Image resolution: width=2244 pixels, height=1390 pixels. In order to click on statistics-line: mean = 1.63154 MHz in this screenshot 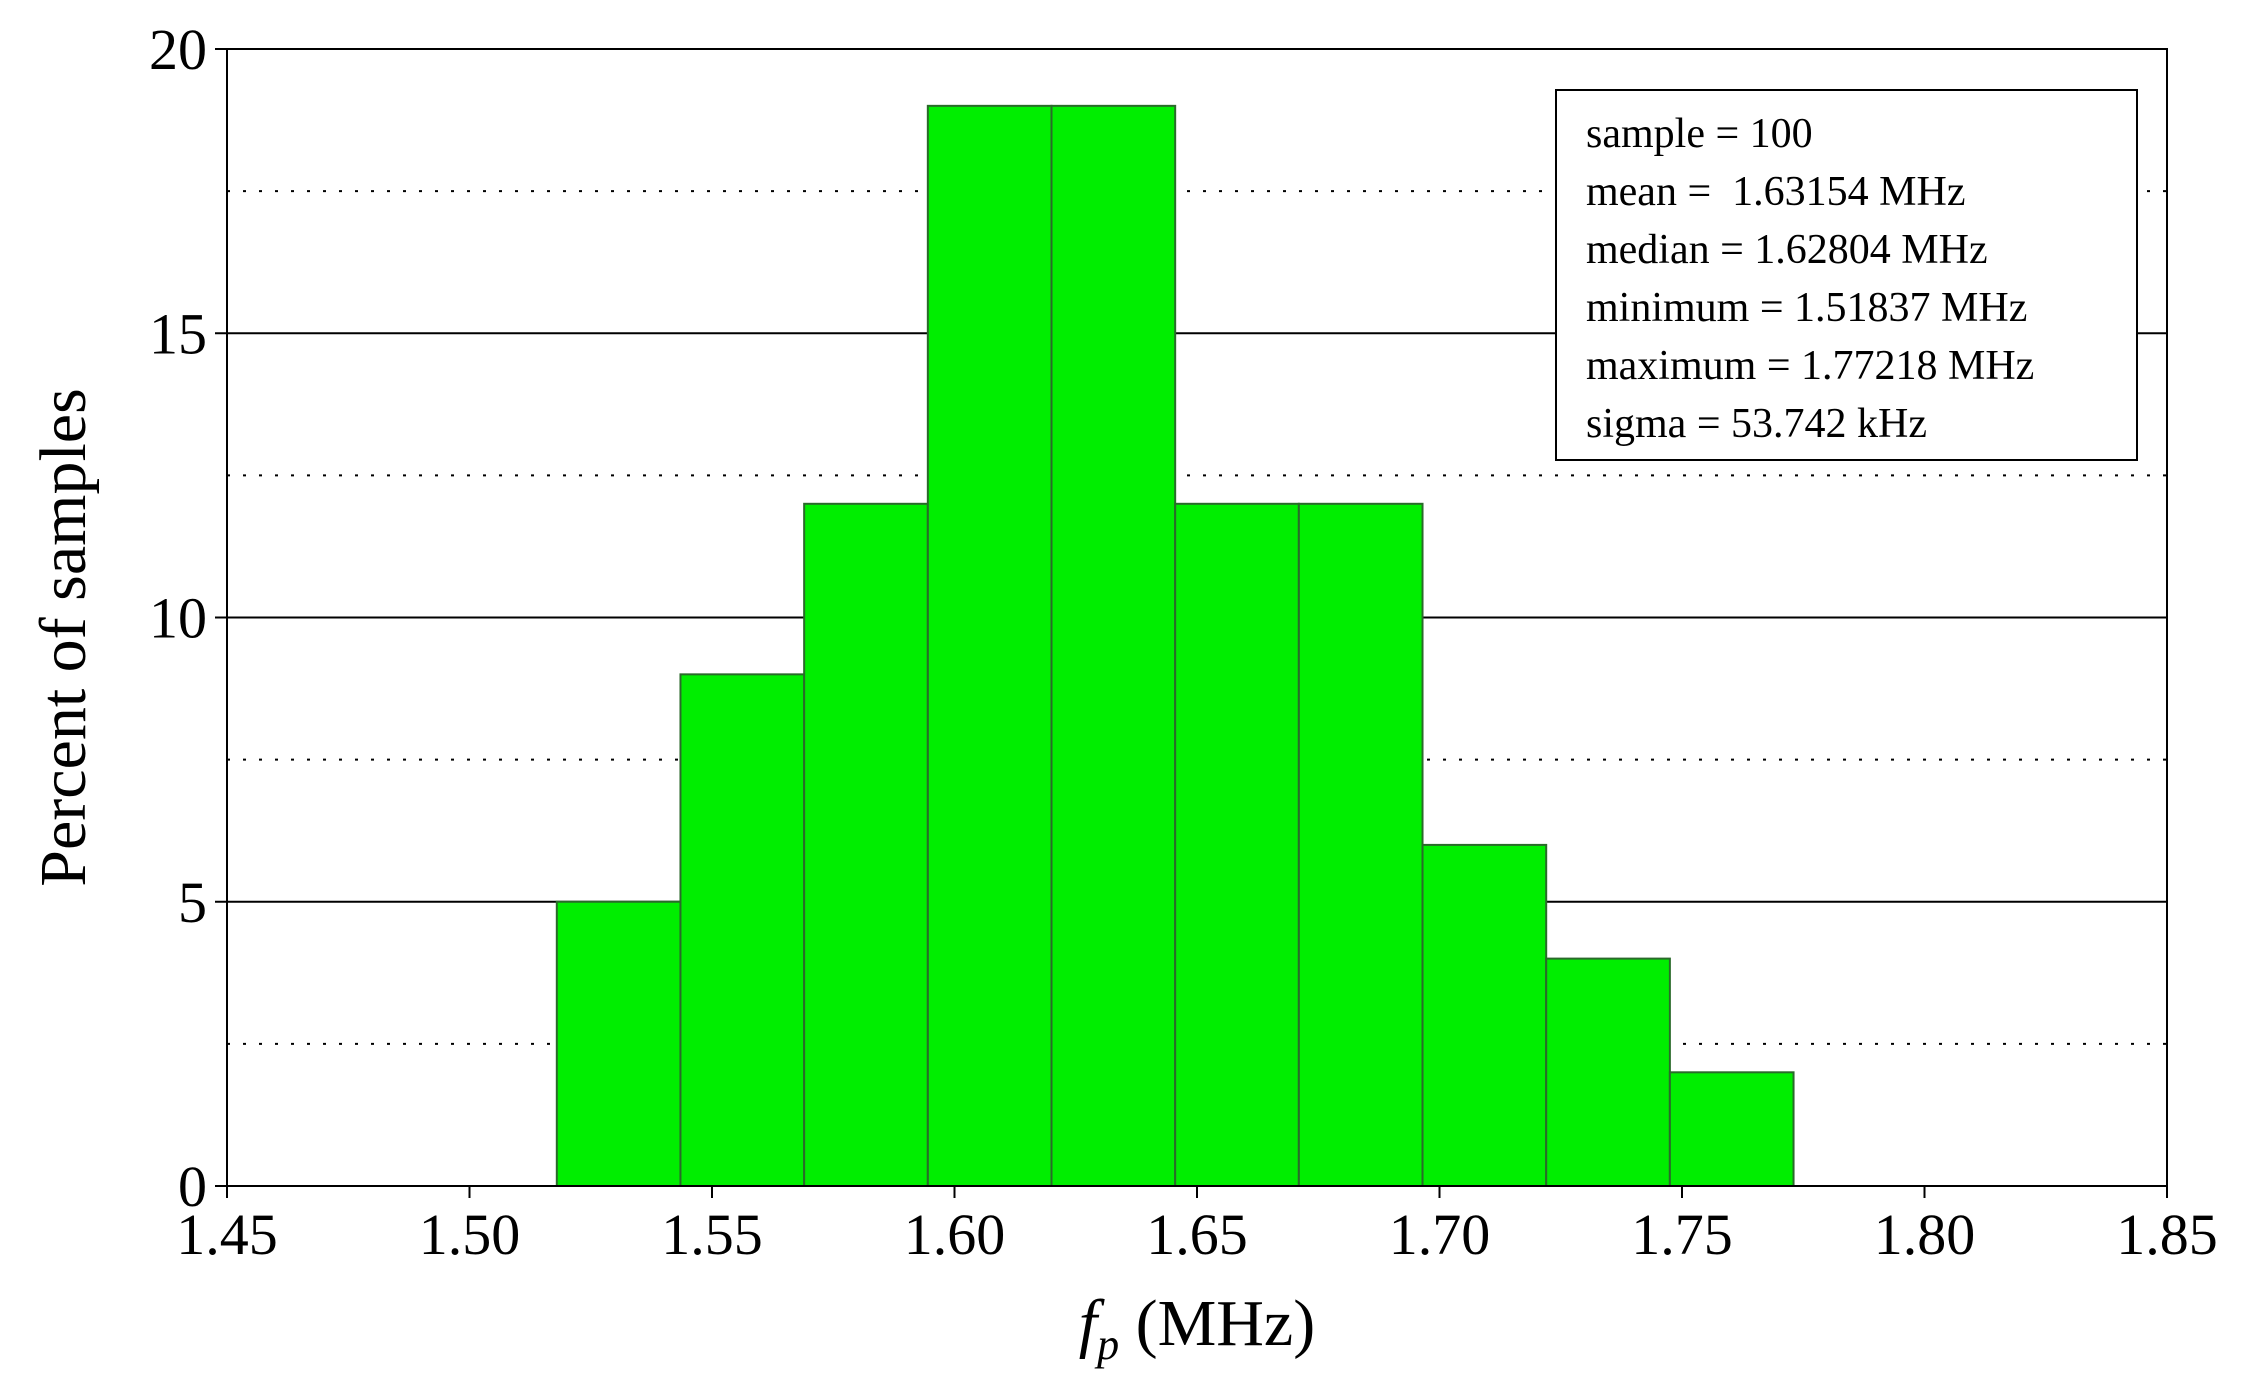, I will do `click(1775, 192)`.